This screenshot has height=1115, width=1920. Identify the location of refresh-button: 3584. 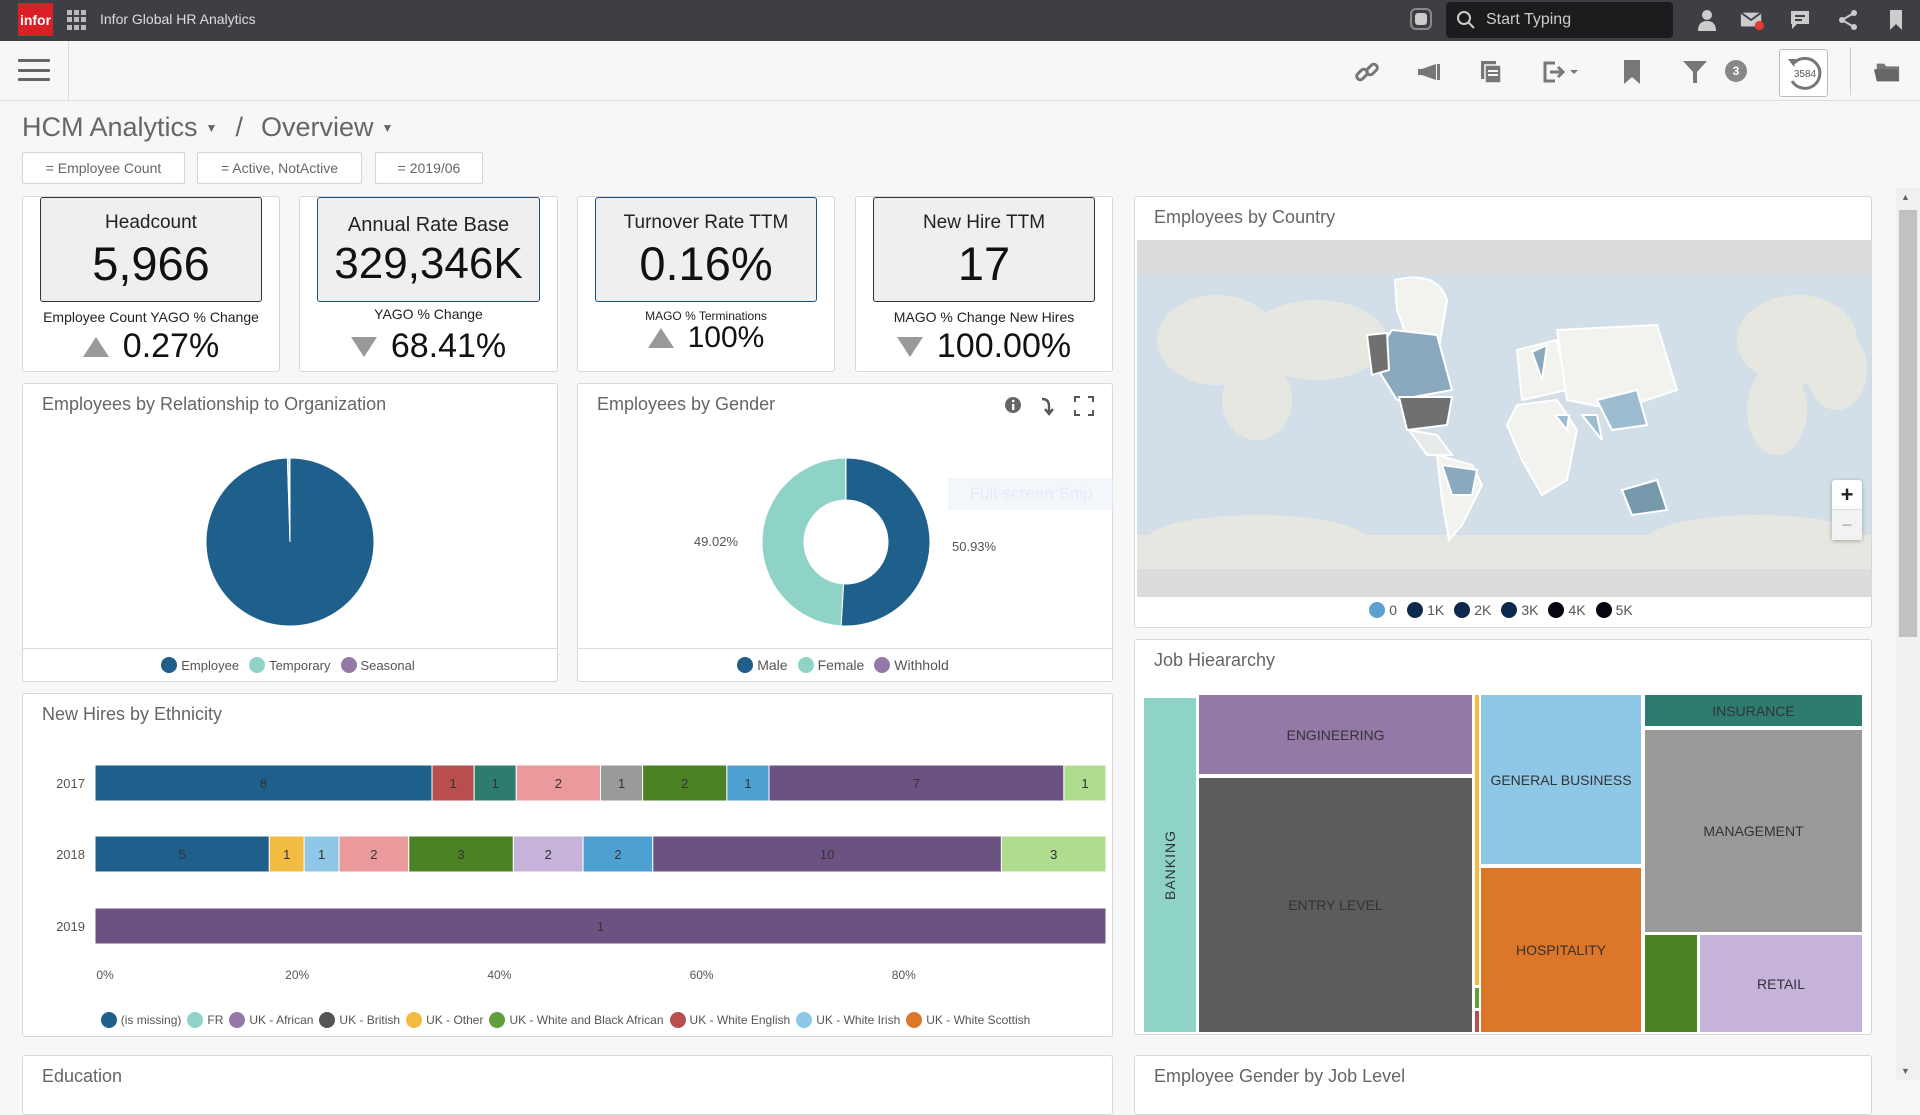
(1803, 73).